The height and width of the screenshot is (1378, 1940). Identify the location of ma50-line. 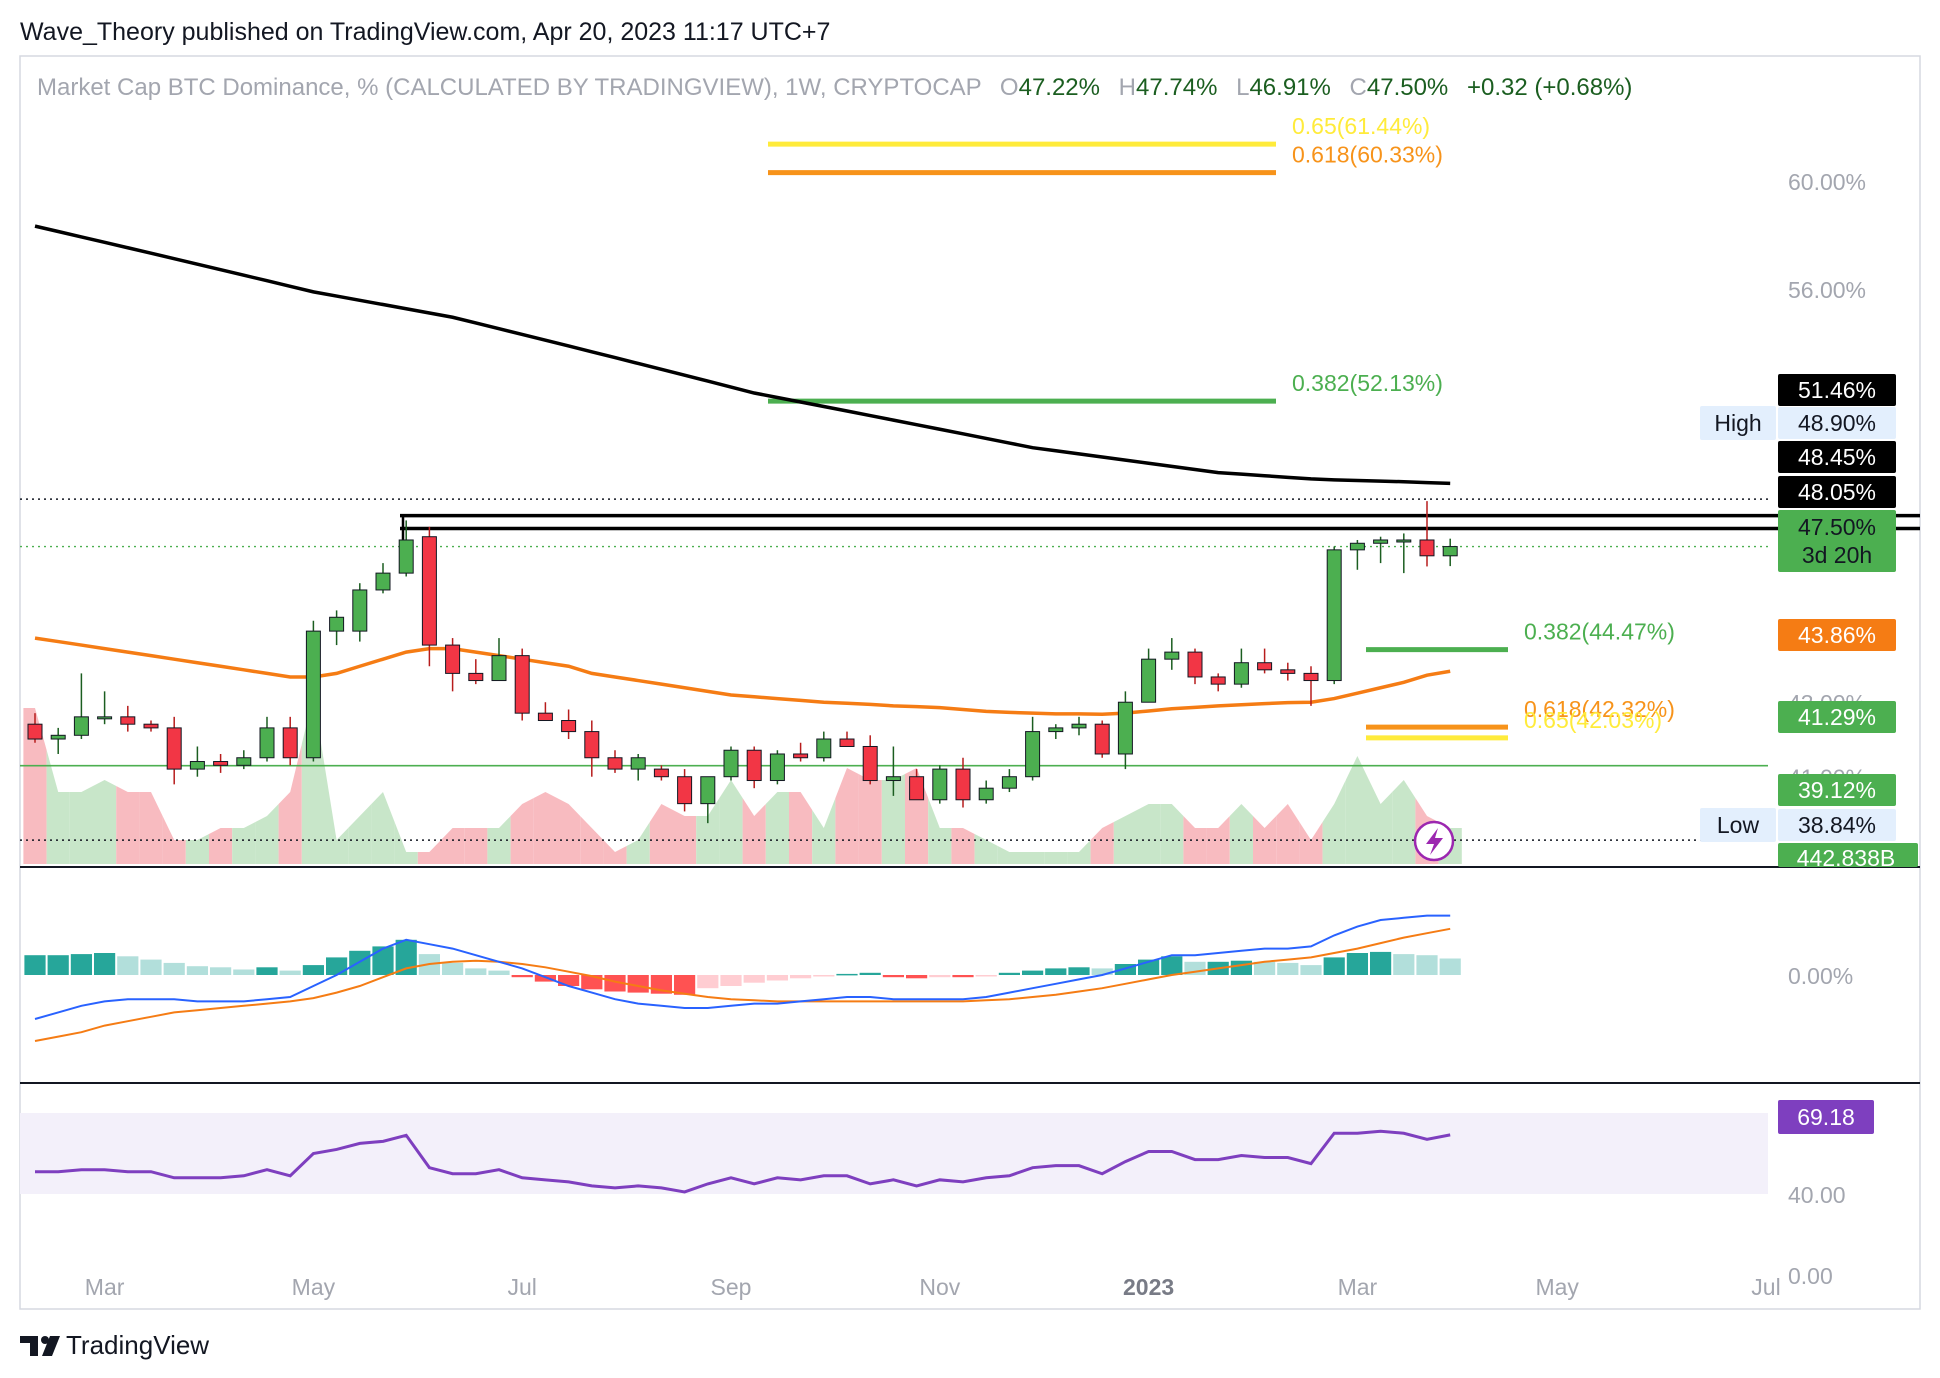
(742, 676).